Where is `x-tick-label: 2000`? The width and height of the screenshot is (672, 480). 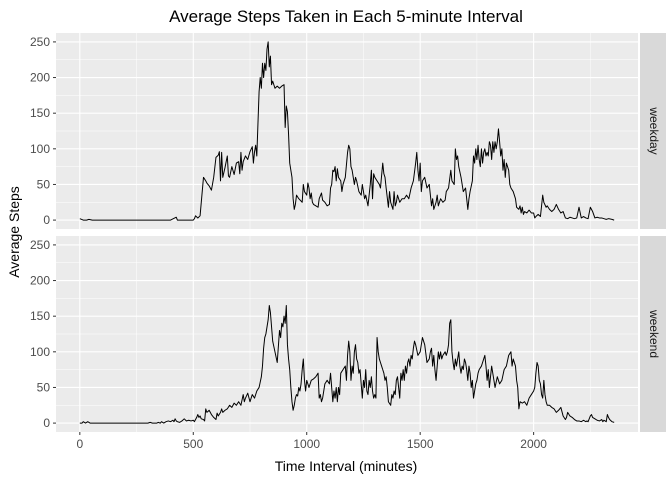 x-tick-label: 2000 is located at coordinates (533, 444).